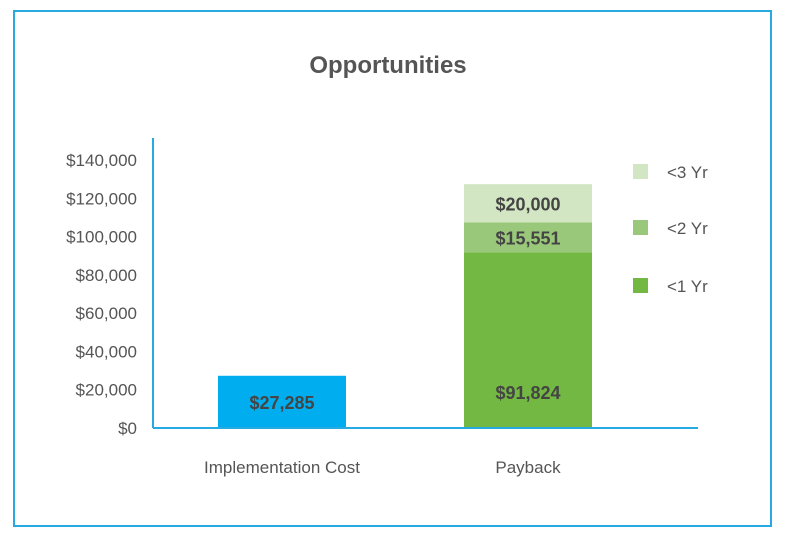 The image size is (788, 542). I want to click on y-tick-label: $20,000, so click(106, 390).